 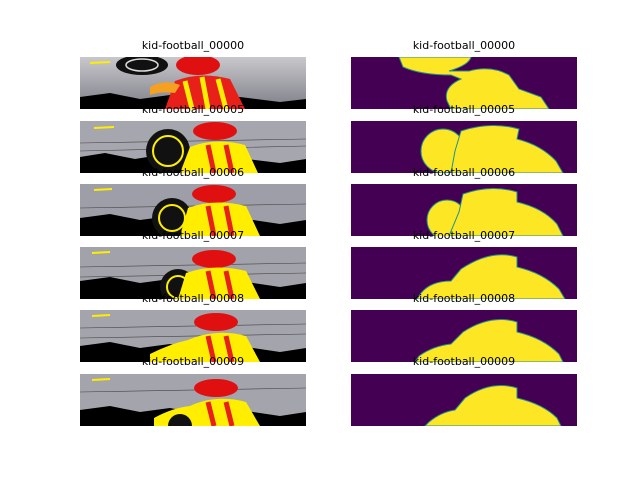 What do you see at coordinates (464, 172) in the screenshot?
I see `right-title-row-3: kid-football_00006` at bounding box center [464, 172].